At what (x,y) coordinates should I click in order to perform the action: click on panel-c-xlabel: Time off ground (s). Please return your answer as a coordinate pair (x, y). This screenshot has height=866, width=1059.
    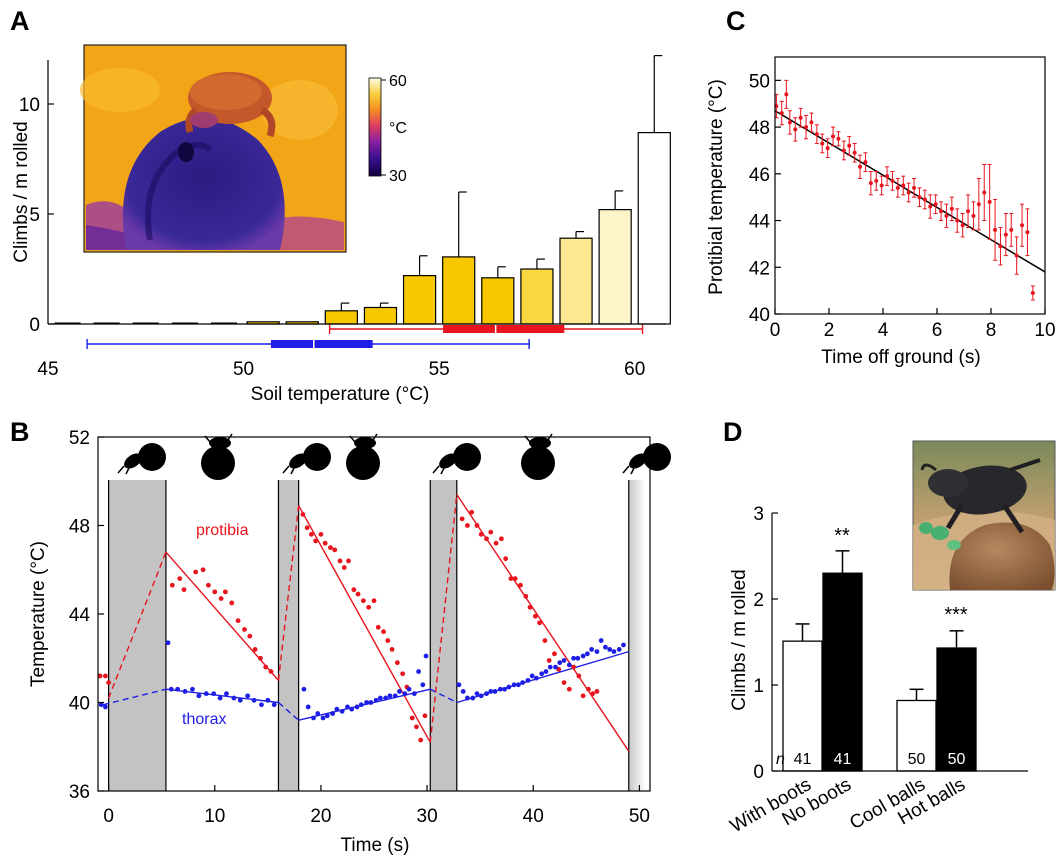
    Looking at the image, I should click on (900, 357).